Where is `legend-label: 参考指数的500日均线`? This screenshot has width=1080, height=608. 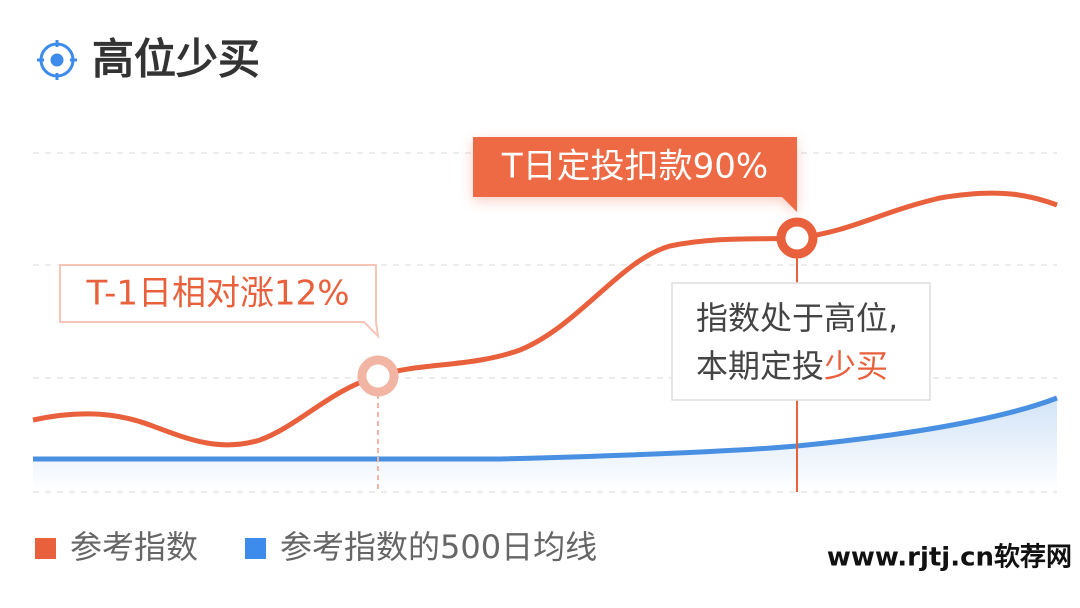 legend-label: 参考指数的500日均线 is located at coordinates (438, 547).